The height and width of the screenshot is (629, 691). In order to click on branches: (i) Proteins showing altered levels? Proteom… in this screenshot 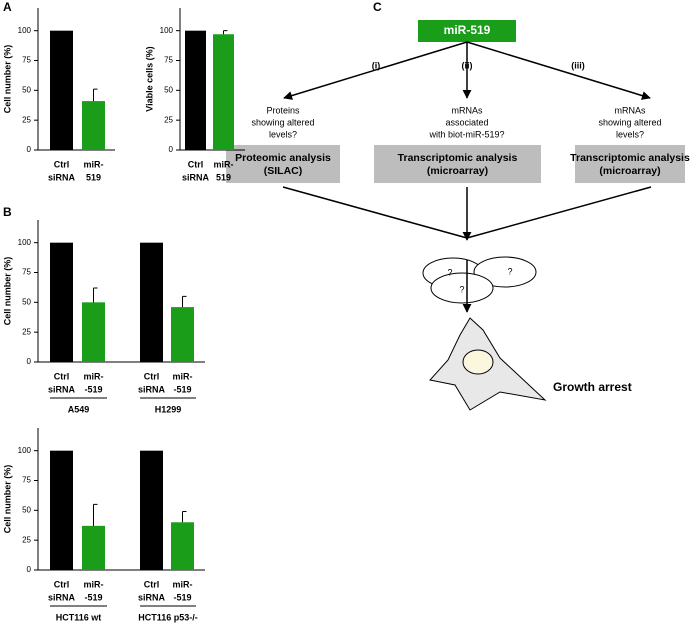, I will do `click(458, 121)`.